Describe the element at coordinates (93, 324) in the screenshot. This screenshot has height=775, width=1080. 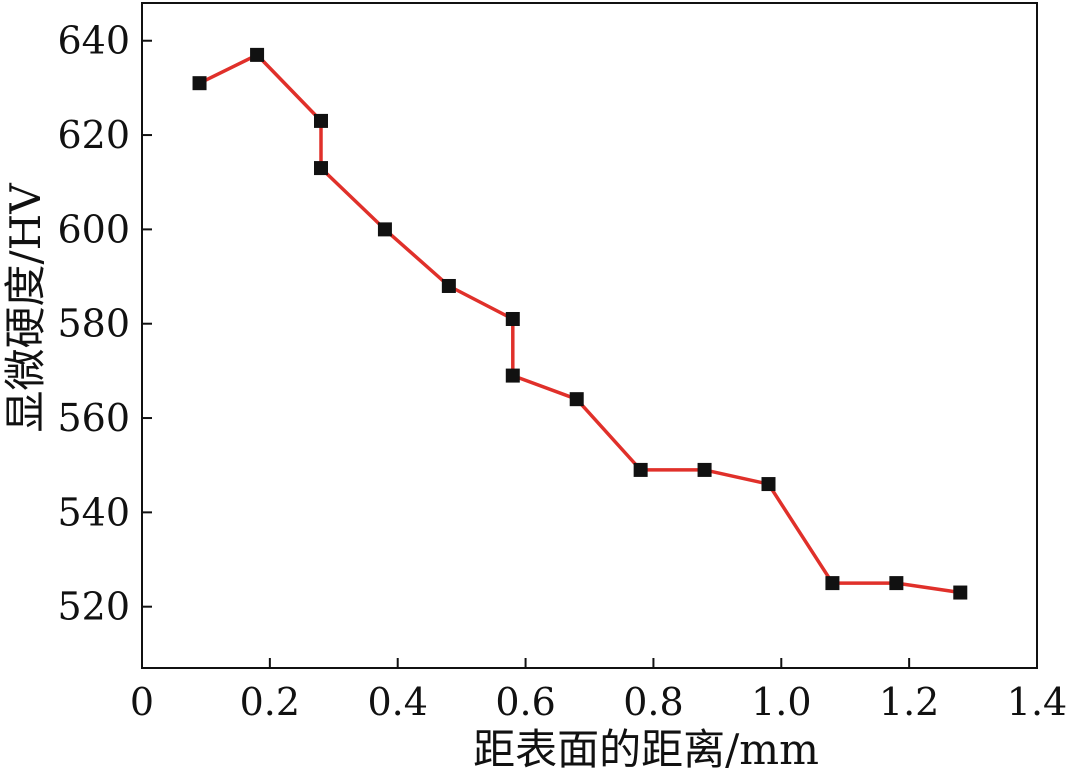
I see `y-tick-label: 580` at that location.